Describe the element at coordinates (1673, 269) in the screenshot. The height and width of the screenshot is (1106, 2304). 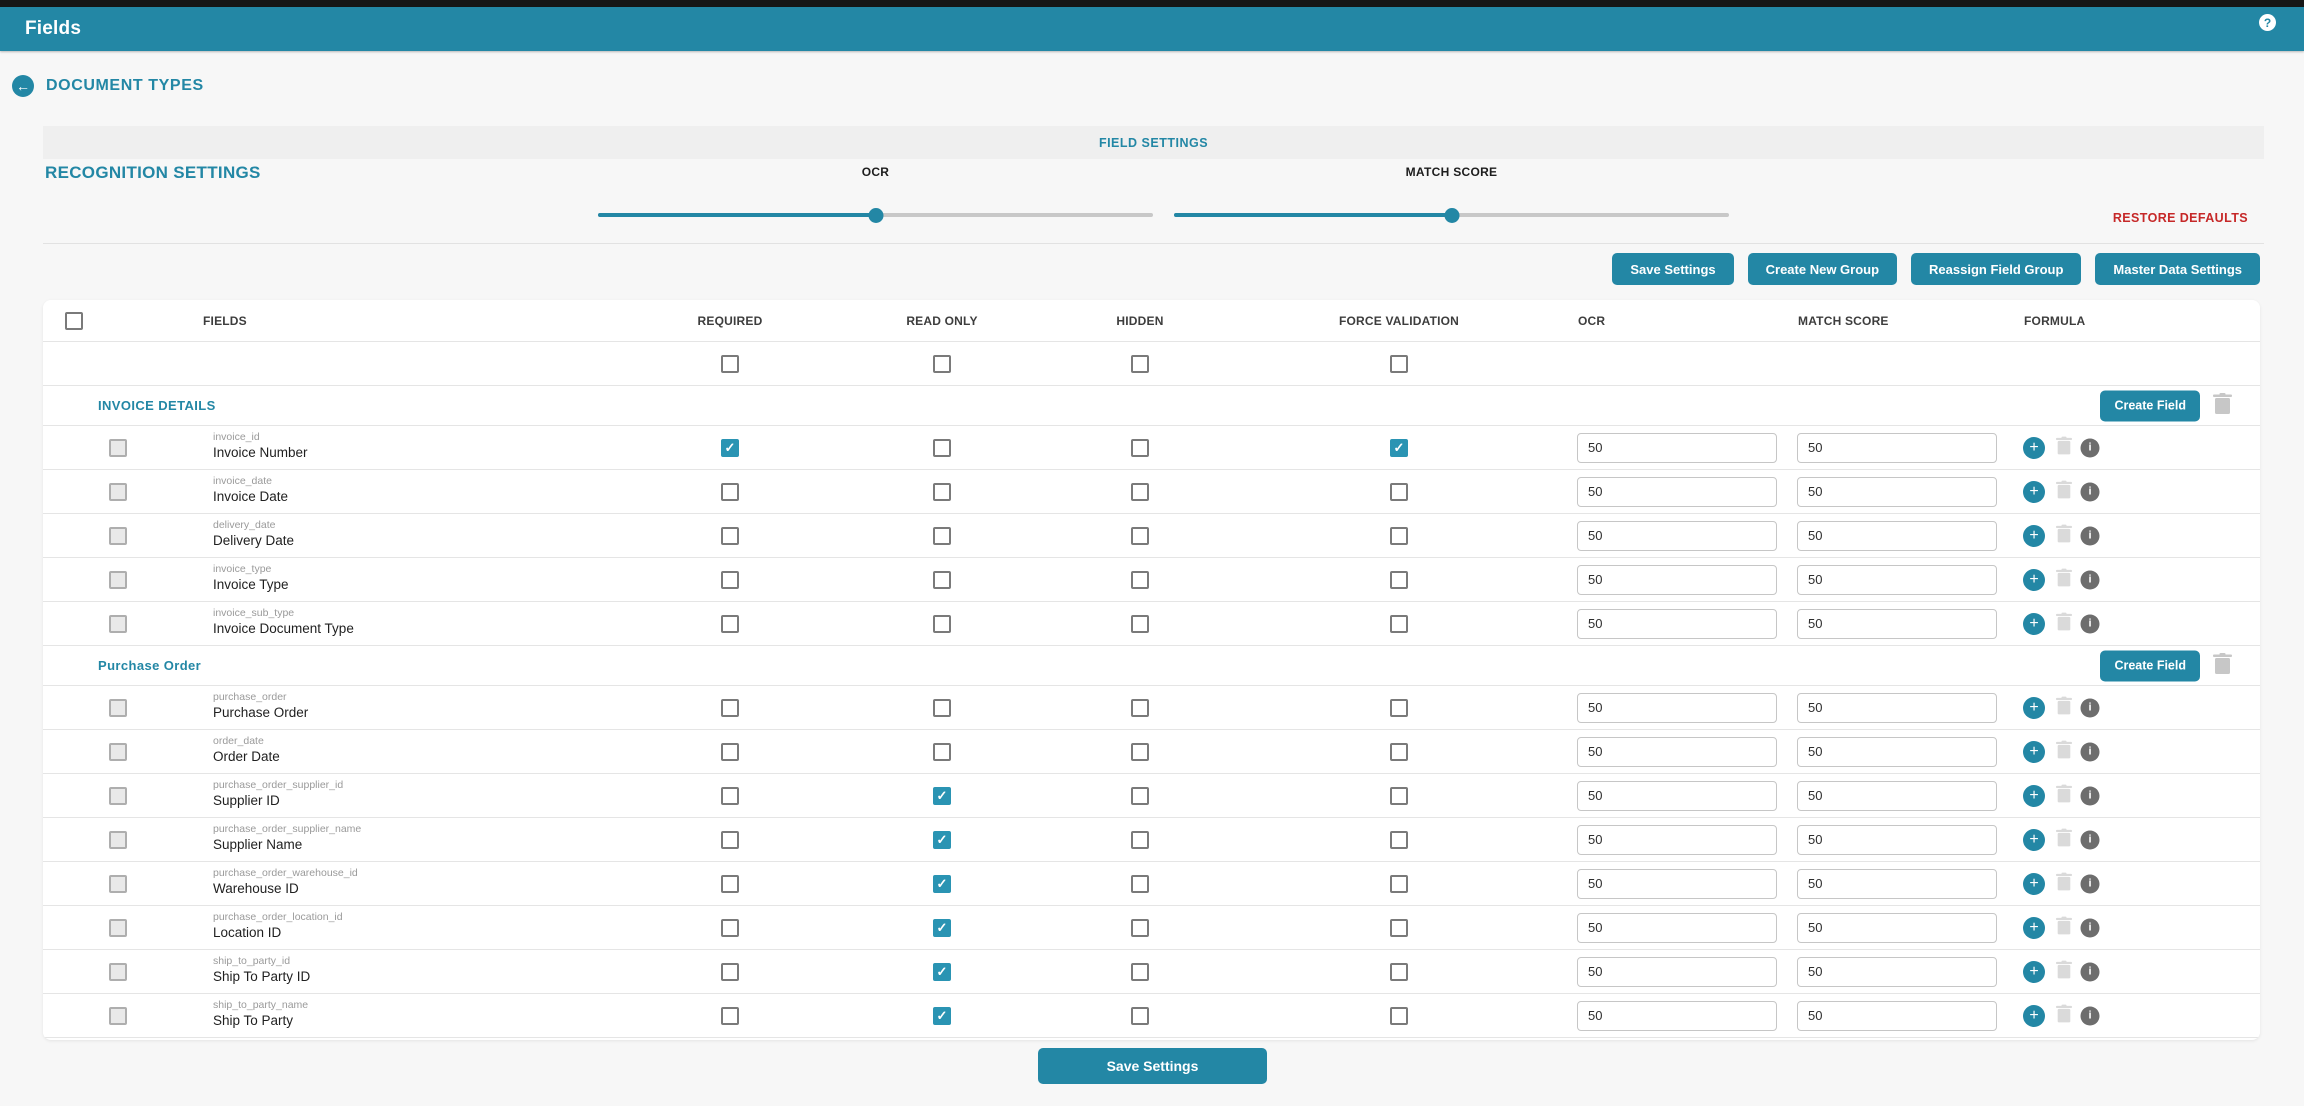
I see `save-settings-button: Save Settings` at that location.